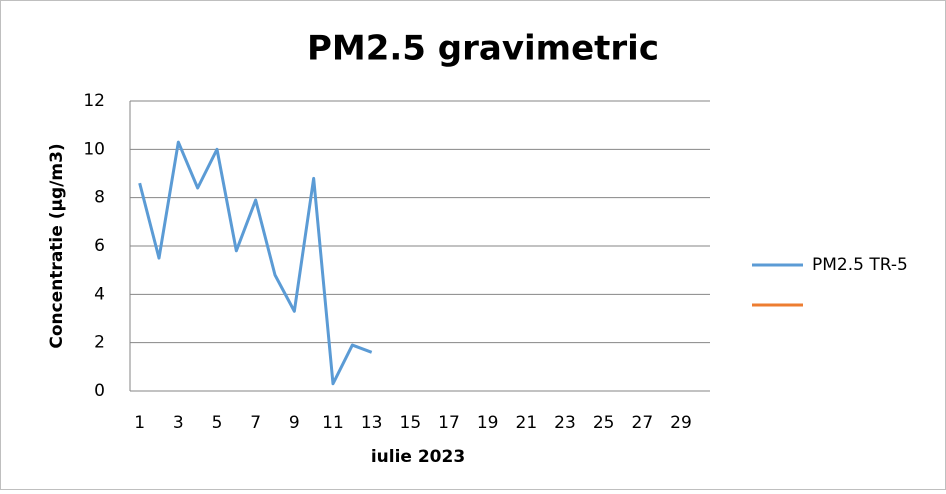 This screenshot has width=946, height=494. Describe the element at coordinates (681, 423) in the screenshot. I see `x-tick-label: 29` at that location.